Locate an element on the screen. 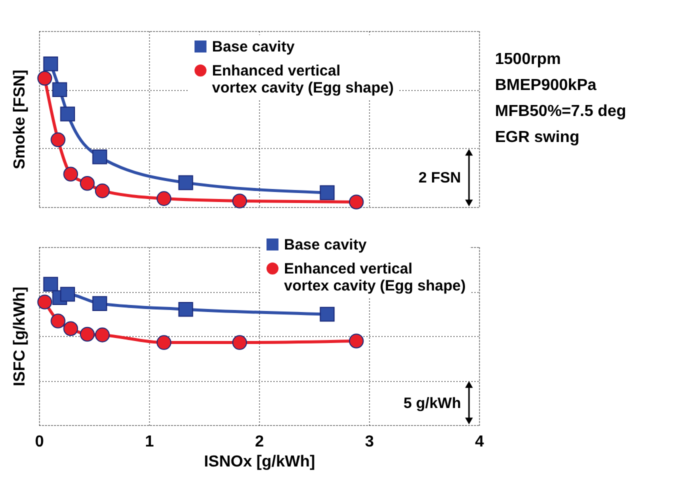 Image resolution: width=692 pixels, height=480 pixels. text: BMEP900kPa is located at coordinates (545, 85).